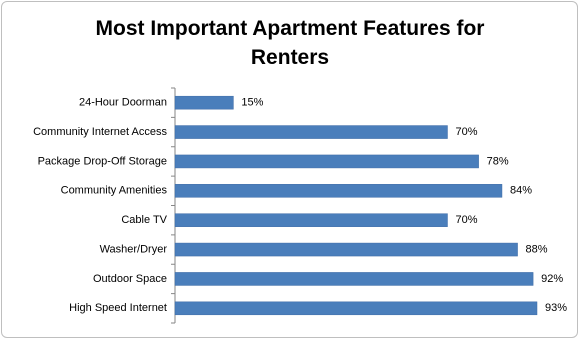  I want to click on value-label: 92%, so click(552, 279).